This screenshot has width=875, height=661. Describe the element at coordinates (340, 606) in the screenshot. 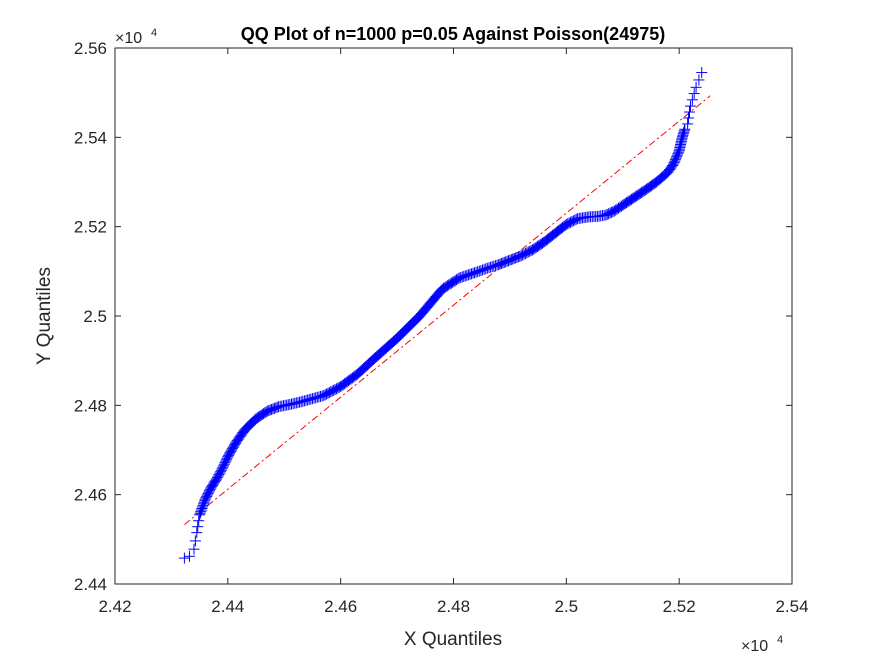

I see `x-tick-label: 2.46` at that location.